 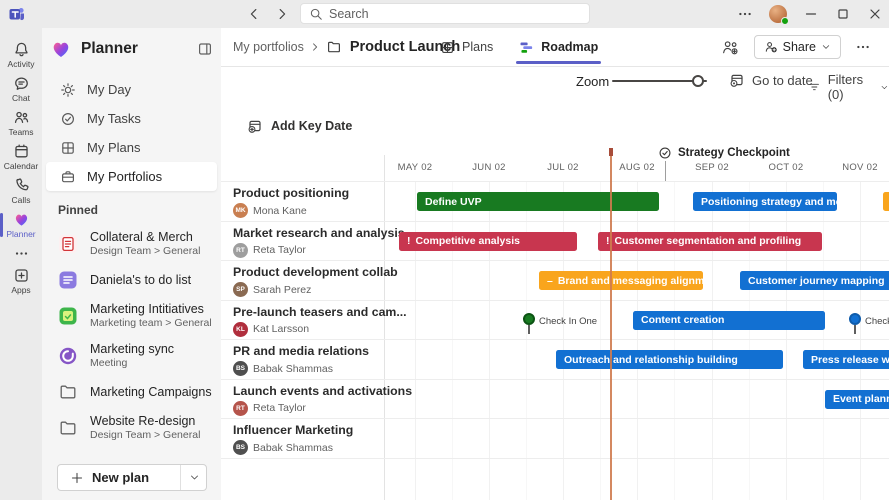 What do you see at coordinates (21, 225) in the screenshot?
I see `rail-item-planner: Planner` at bounding box center [21, 225].